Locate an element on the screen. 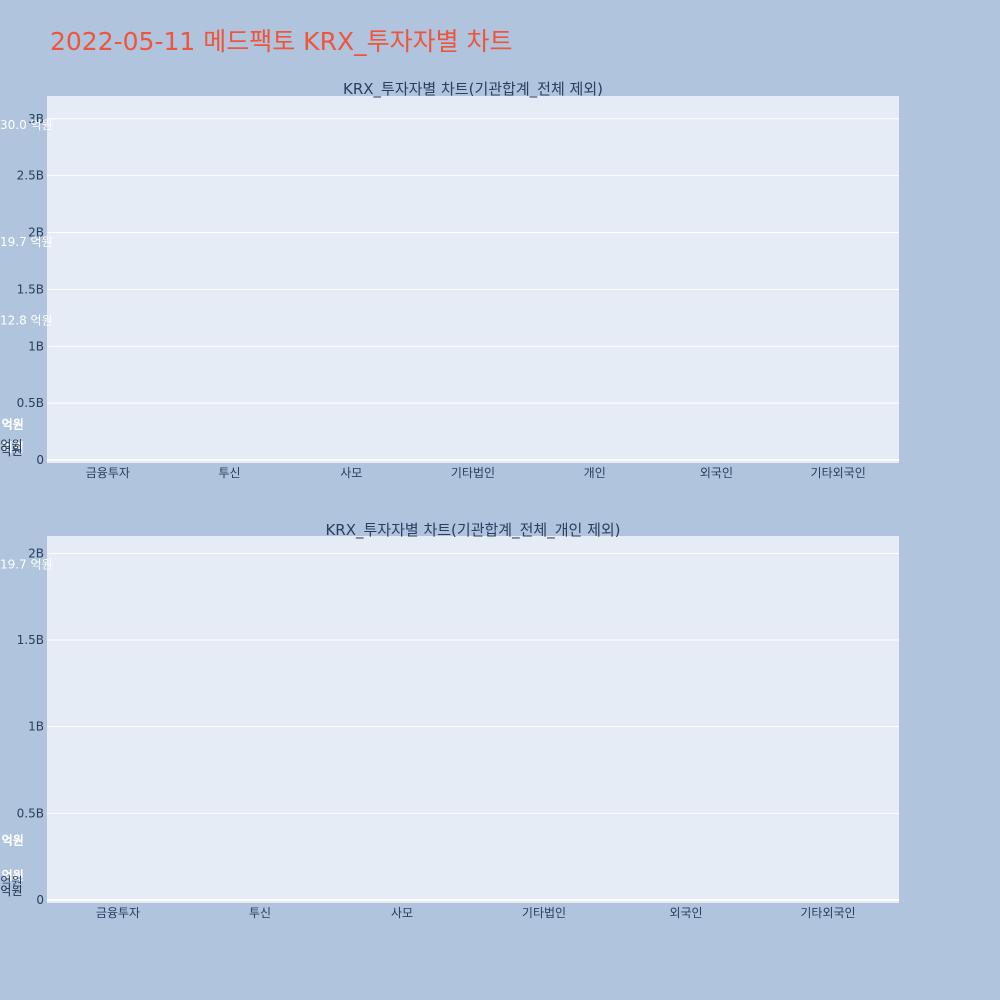 This screenshot has width=1000, height=1000. chart-title-2: KRX_투자자별 차트(기관합계_전체_개인 제외) is located at coordinates (472, 530).